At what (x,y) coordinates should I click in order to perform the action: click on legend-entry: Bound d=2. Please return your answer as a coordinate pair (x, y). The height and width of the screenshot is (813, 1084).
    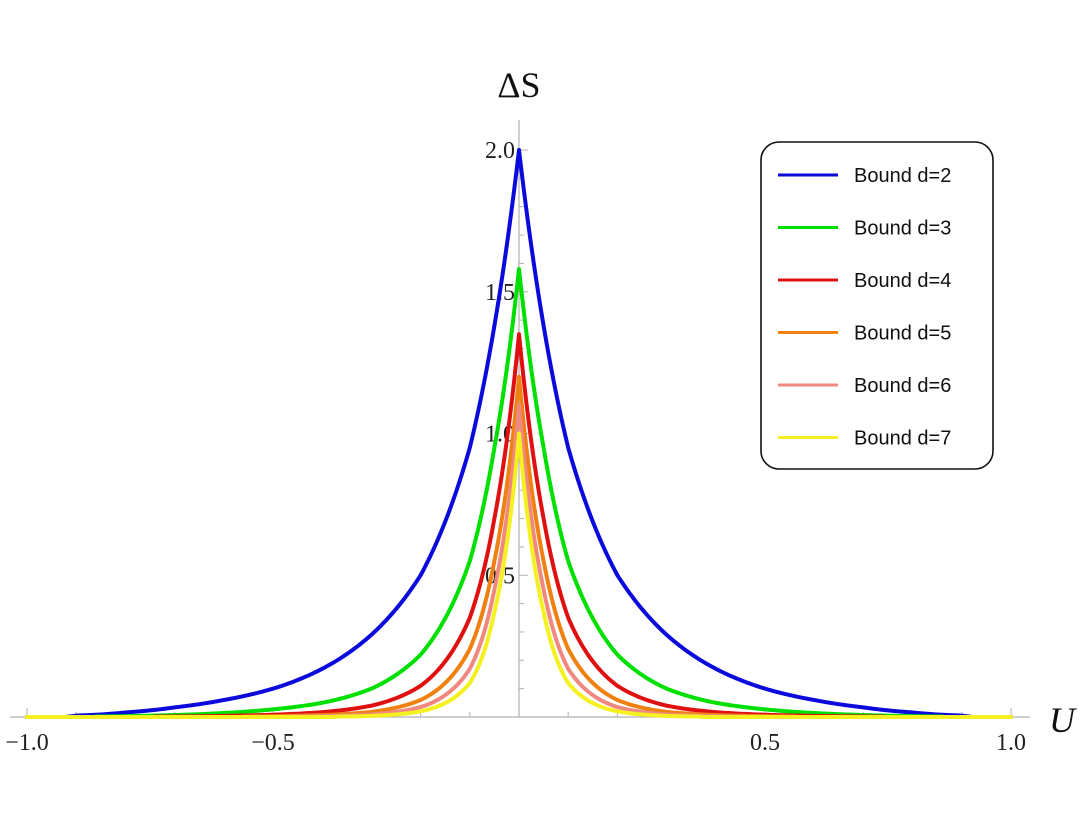
    Looking at the image, I should click on (902, 176).